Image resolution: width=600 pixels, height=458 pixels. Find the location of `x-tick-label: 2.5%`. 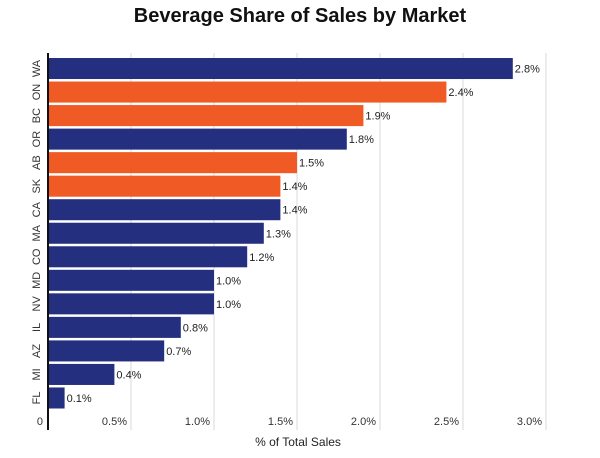

x-tick-label: 2.5% is located at coordinates (446, 422).